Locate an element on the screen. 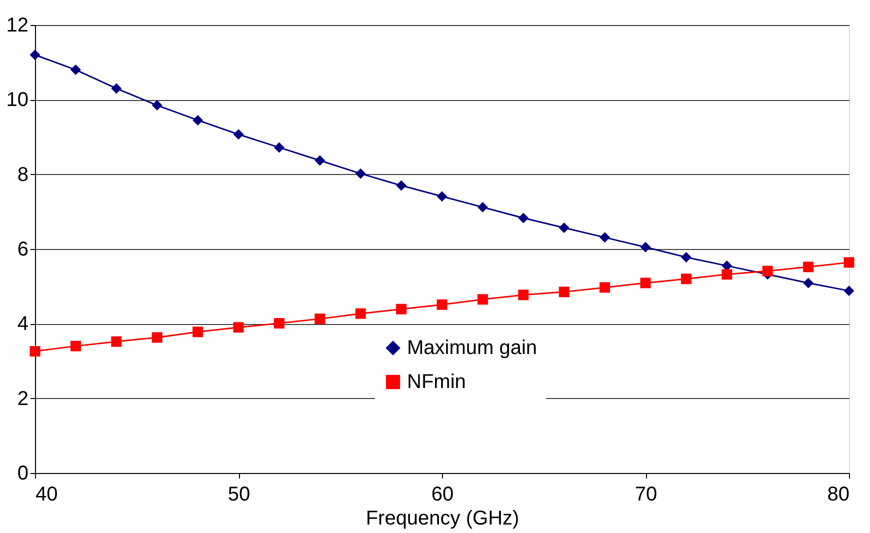 Image resolution: width=870 pixels, height=533 pixels. legend-label: NFmin is located at coordinates (436, 382).